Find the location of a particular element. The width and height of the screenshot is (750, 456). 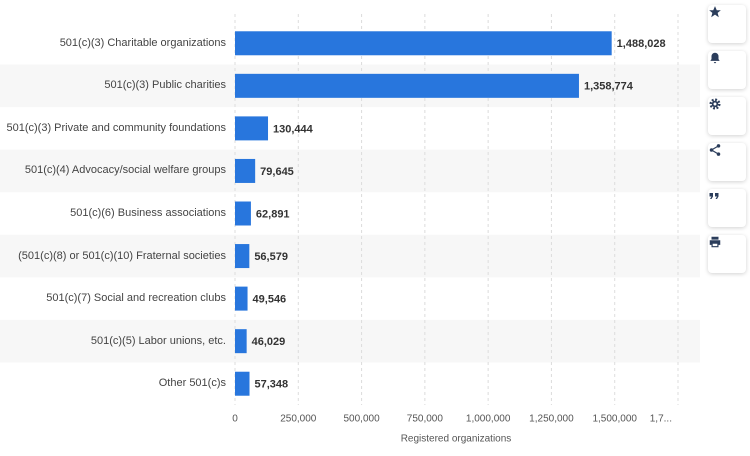

category-text: 501(c)(4) Advocacy/social welfare groups is located at coordinates (125, 170).